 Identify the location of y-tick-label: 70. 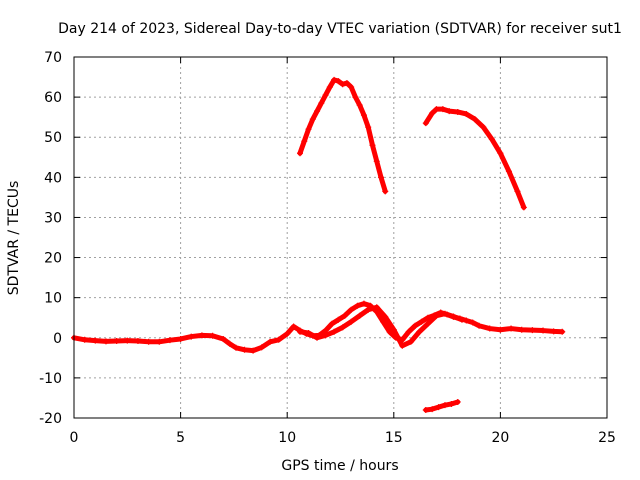
(53, 58).